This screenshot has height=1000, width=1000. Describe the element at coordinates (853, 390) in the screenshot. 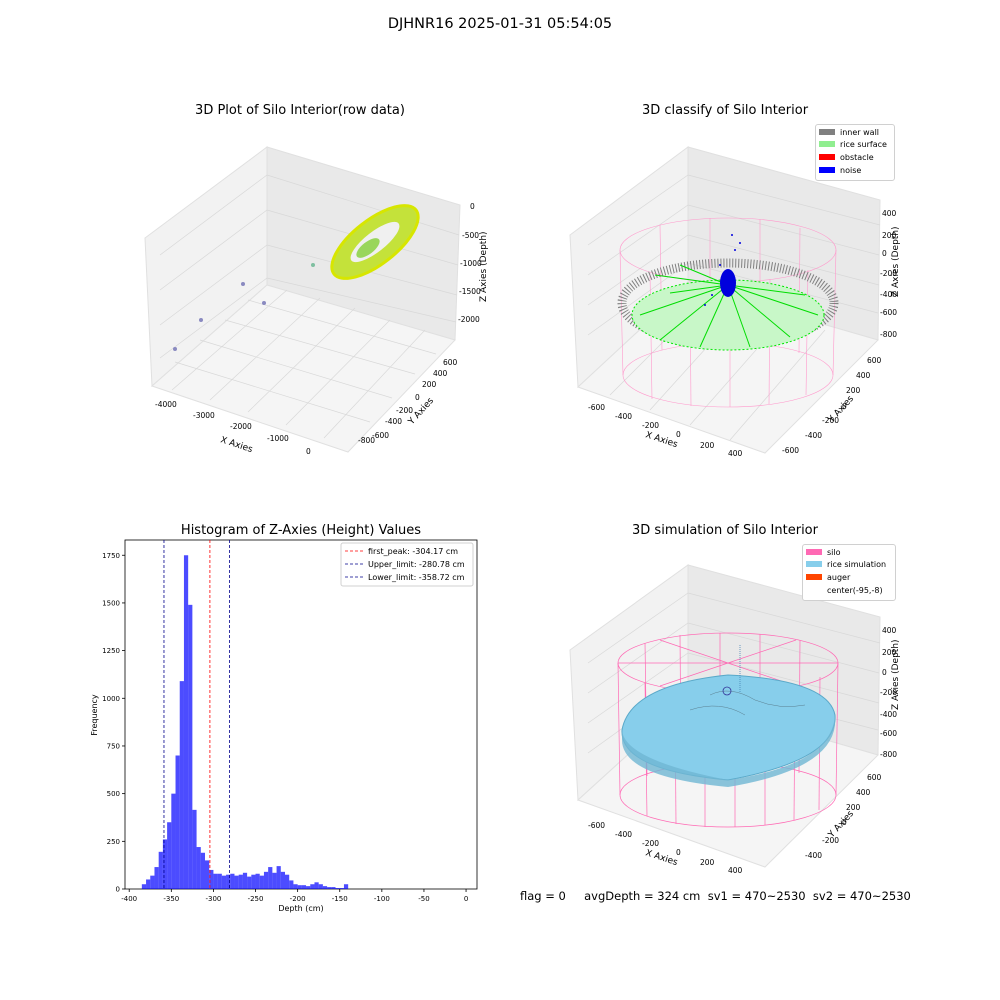

I see `plot2-ytick: 200` at that location.